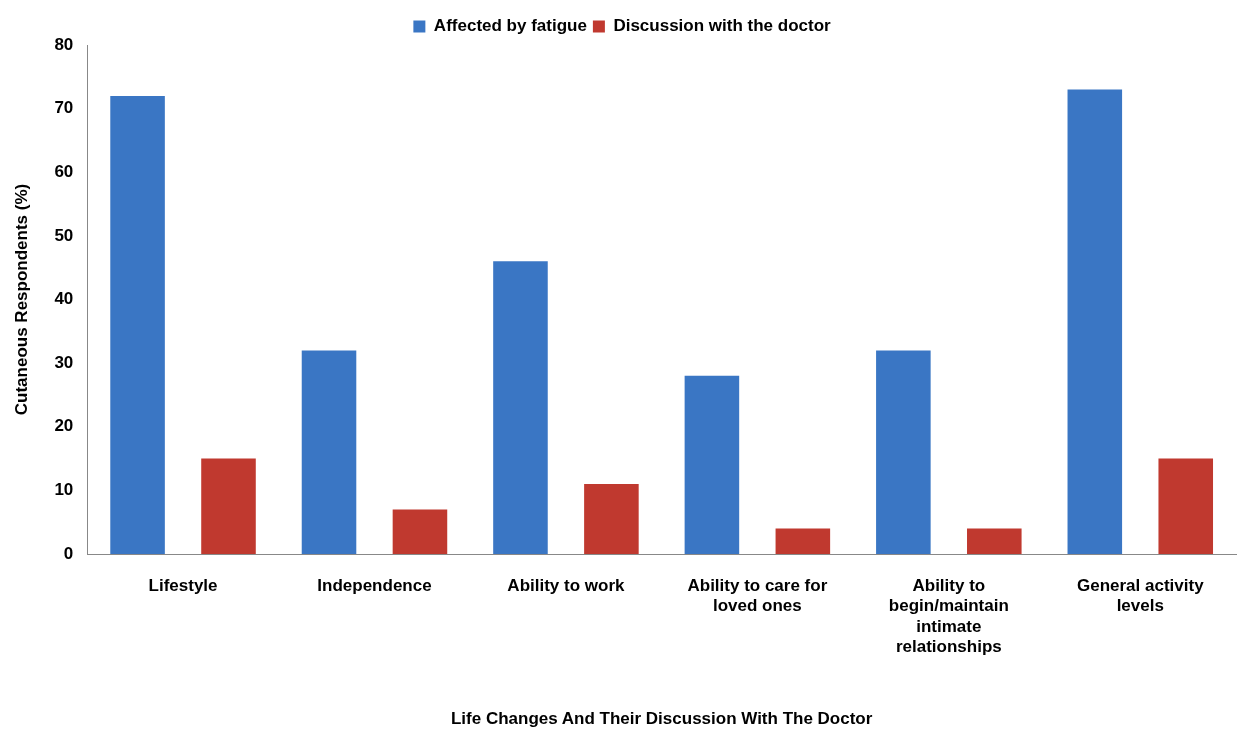 This screenshot has width=1254, height=742. What do you see at coordinates (757, 595) in the screenshot?
I see `x-tick-label: Ability to care for loved ones` at bounding box center [757, 595].